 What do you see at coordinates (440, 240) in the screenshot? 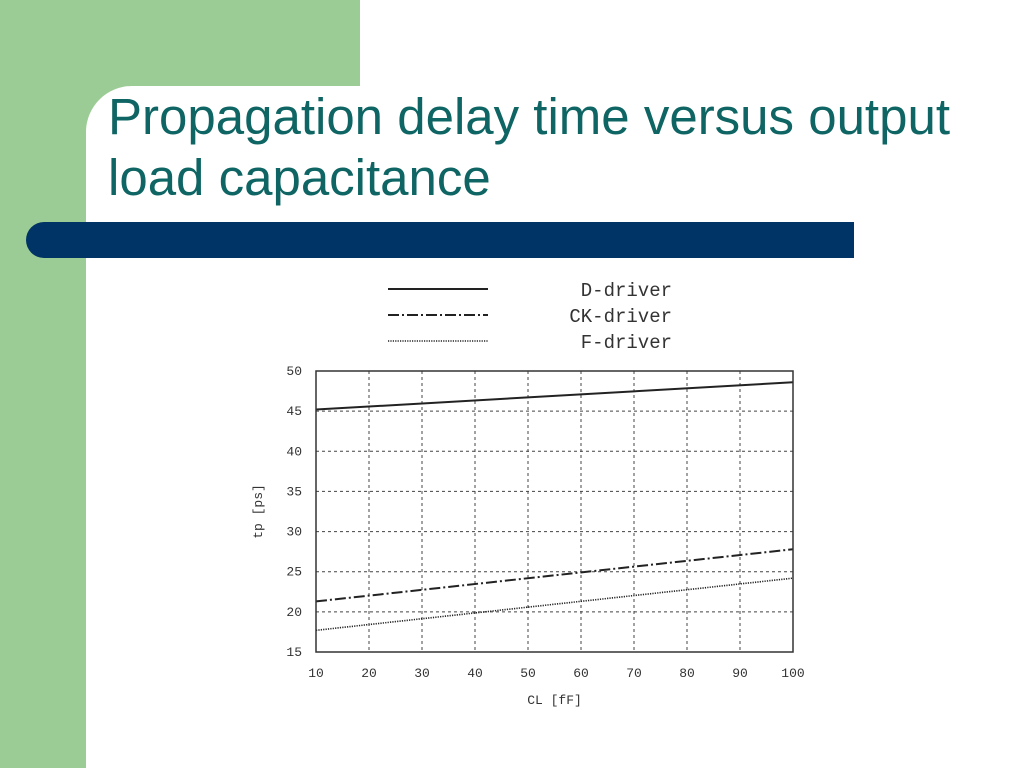
I see `title-underline-bar` at bounding box center [440, 240].